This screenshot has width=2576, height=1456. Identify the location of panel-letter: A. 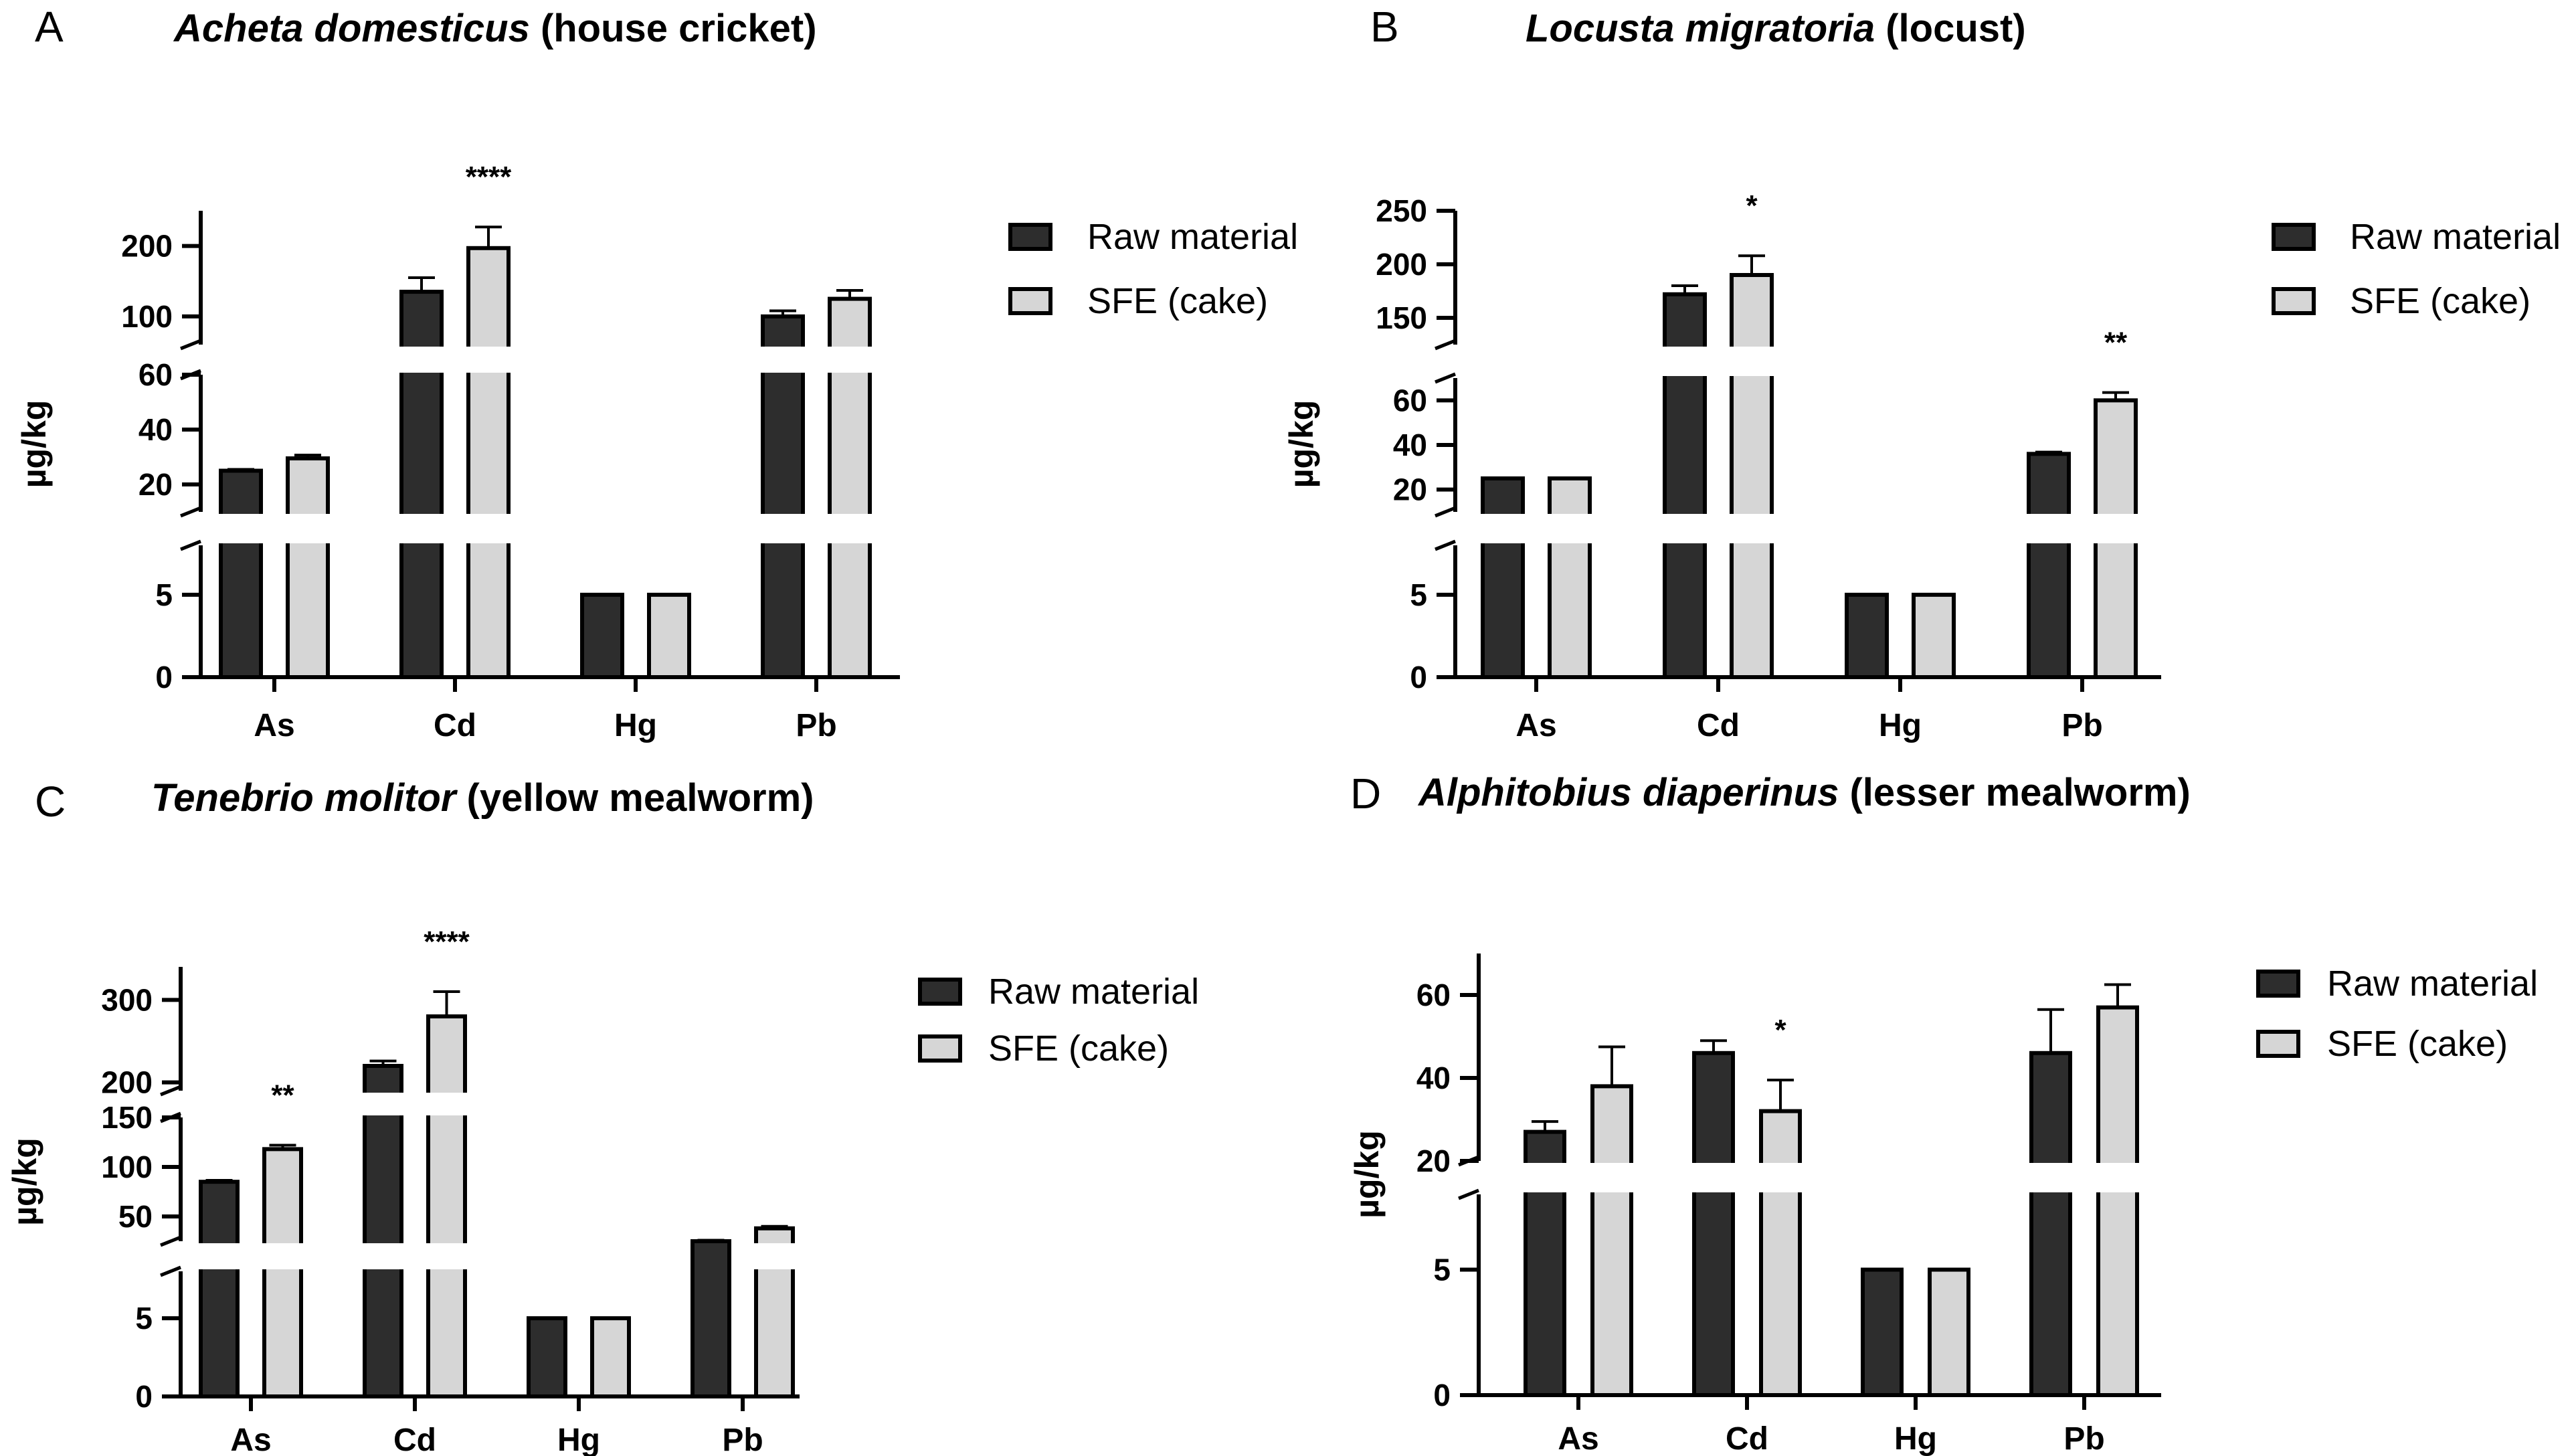
(49, 27).